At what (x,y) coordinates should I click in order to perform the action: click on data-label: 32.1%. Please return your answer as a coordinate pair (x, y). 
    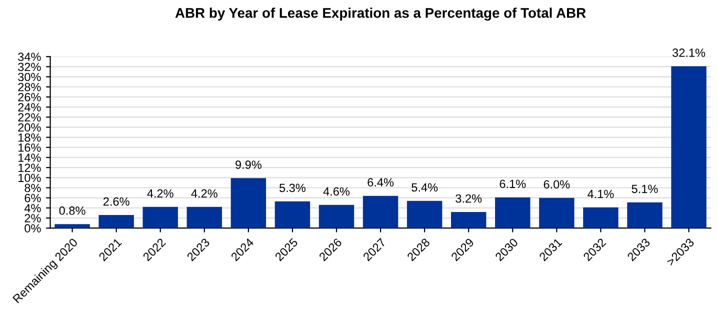
    Looking at the image, I should click on (689, 52).